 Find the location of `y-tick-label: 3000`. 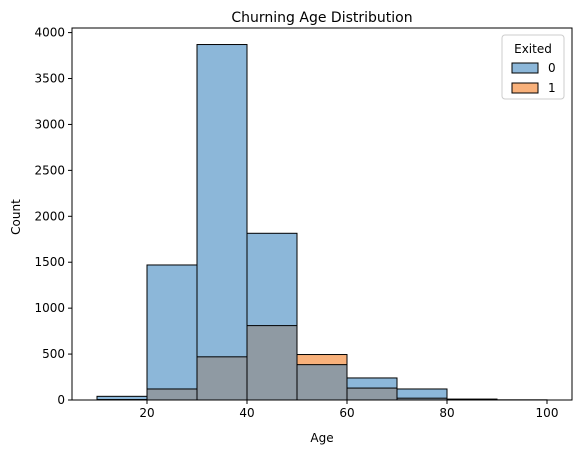

y-tick-label: 3000 is located at coordinates (49, 124).